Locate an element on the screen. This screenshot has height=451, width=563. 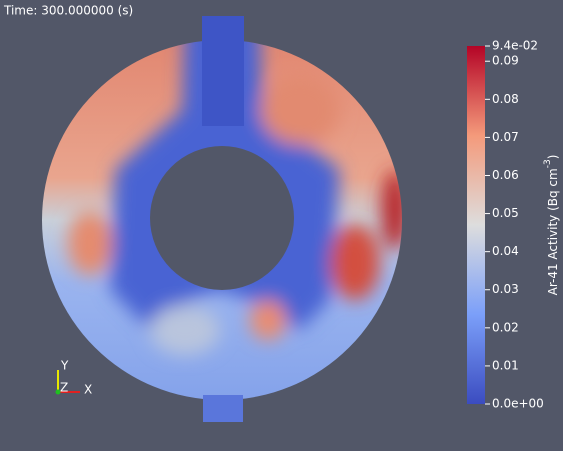
tick-label: 0.02 is located at coordinates (505, 327).